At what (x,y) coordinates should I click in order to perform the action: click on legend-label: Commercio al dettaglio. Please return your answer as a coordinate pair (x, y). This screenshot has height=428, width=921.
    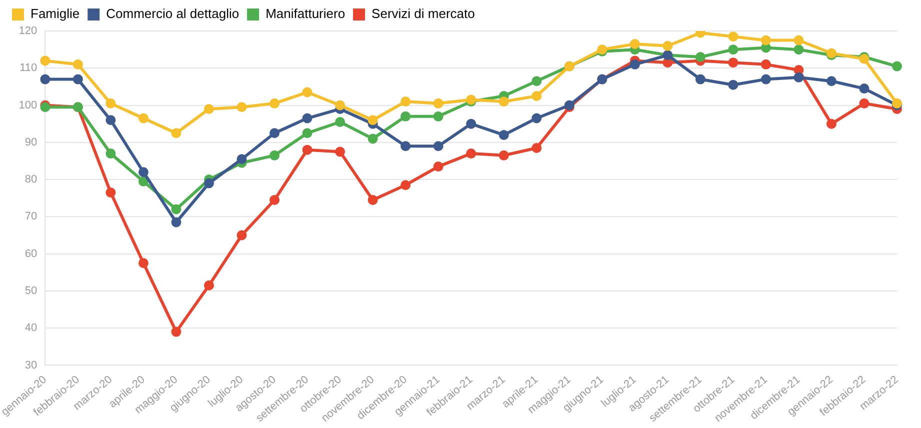
    Looking at the image, I should click on (173, 14).